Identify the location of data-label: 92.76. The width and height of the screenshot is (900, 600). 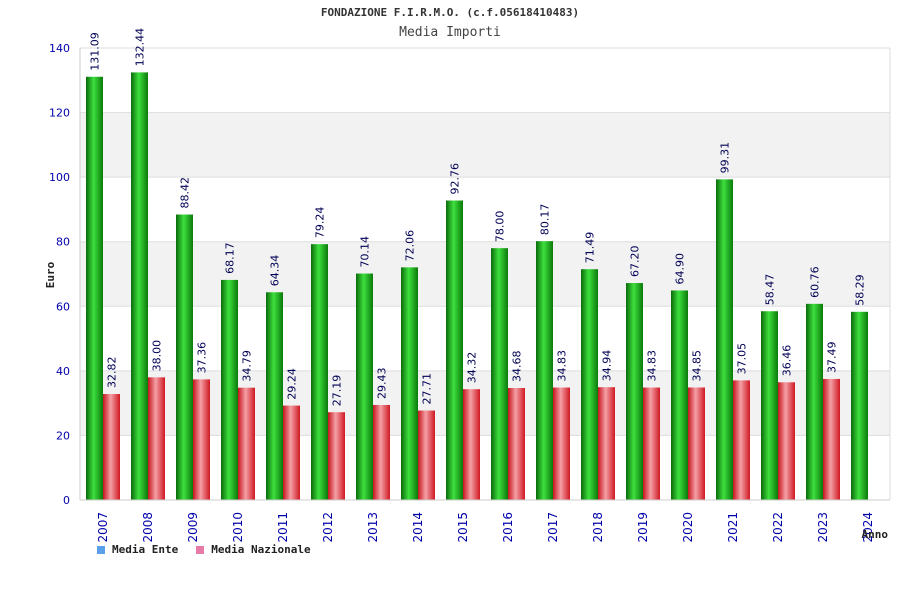
(455, 179).